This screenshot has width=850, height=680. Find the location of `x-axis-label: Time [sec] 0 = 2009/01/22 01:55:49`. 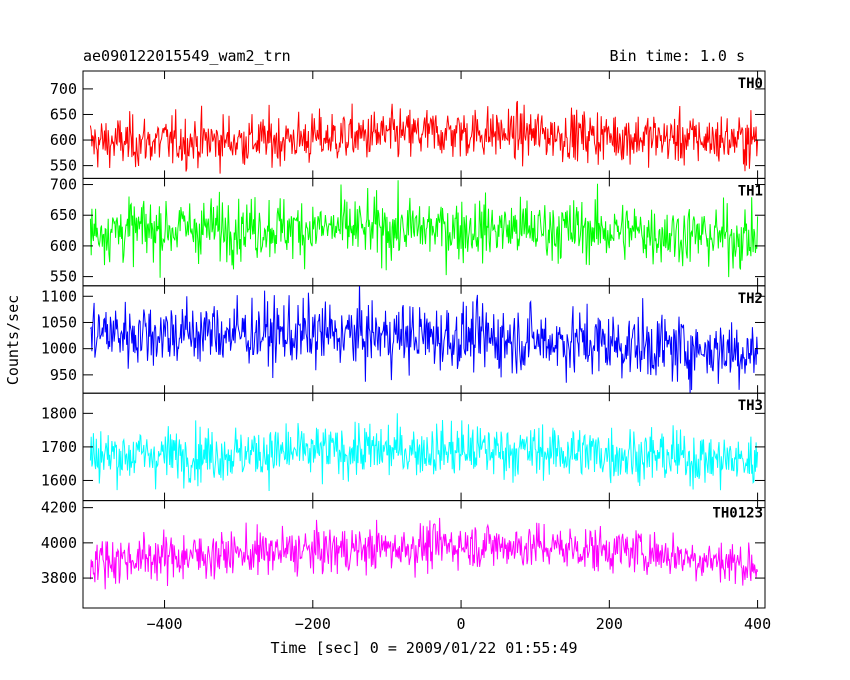

x-axis-label: Time [sec] 0 = 2009/01/22 01:55:49 is located at coordinates (423, 648).